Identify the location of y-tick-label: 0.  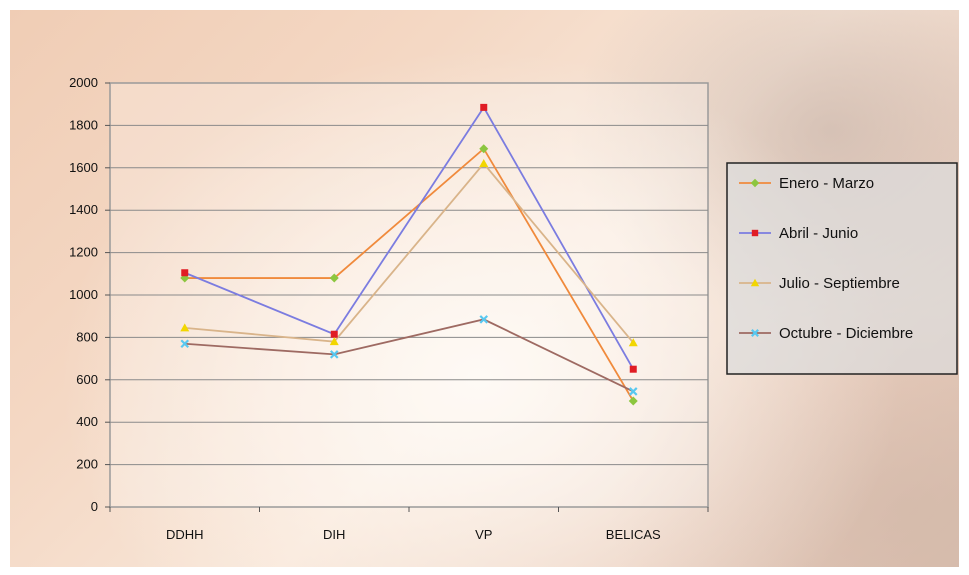
(94, 506).